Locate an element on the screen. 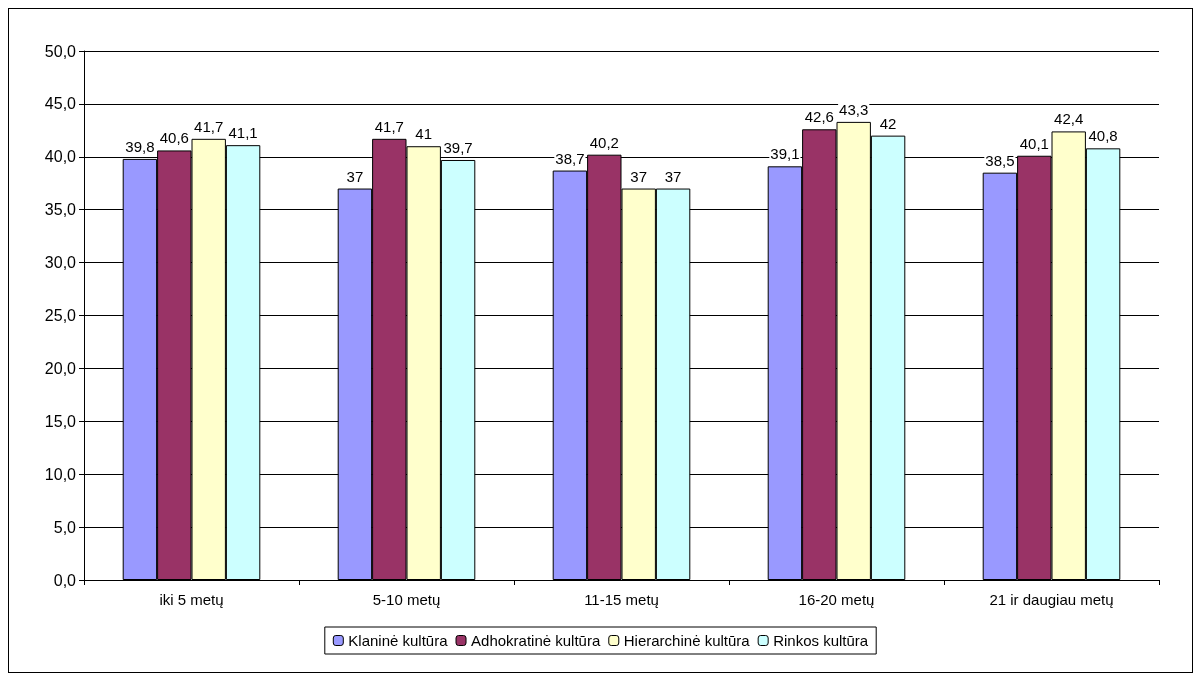  y-tick-label: 25,0 is located at coordinates (60, 315).